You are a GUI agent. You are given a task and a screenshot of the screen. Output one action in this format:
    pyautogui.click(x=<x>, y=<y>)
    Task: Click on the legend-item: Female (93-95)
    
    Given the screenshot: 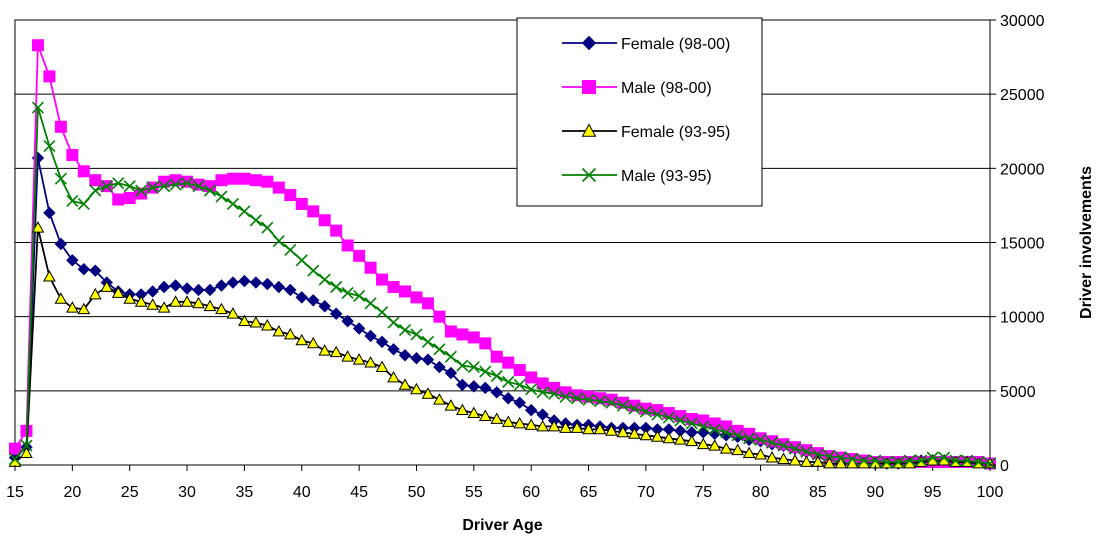 What is the action you would take?
    pyautogui.click(x=646, y=132)
    